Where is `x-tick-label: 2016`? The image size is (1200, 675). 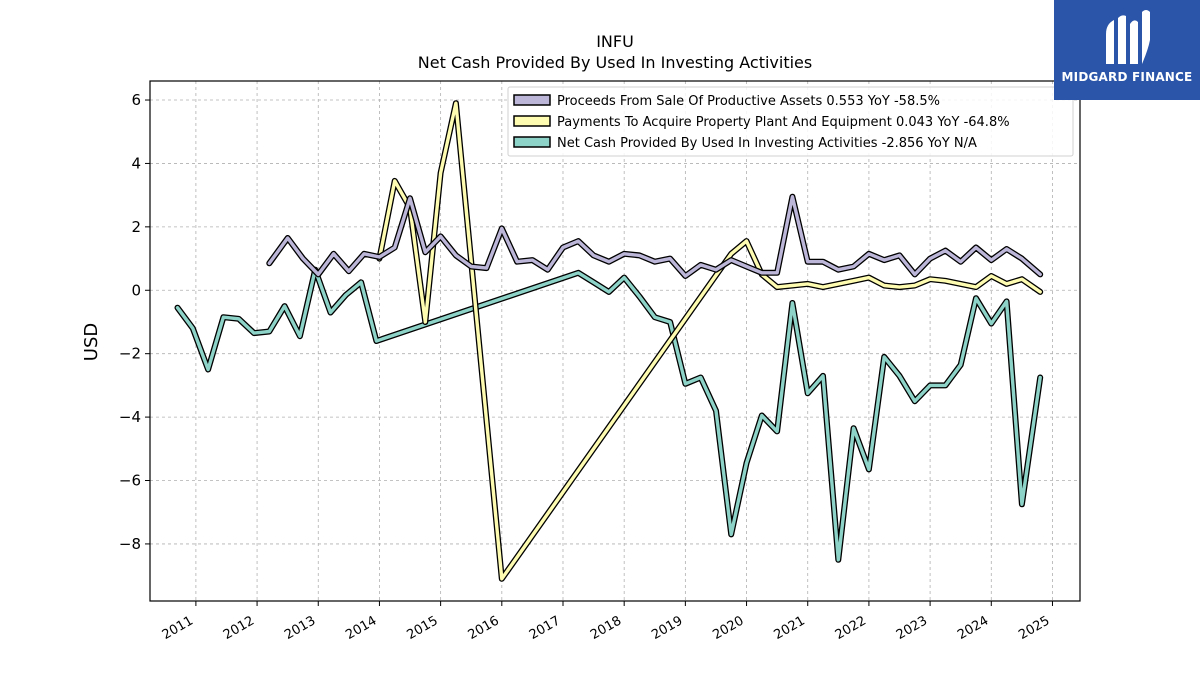 x-tick-label: 2016 is located at coordinates (484, 628).